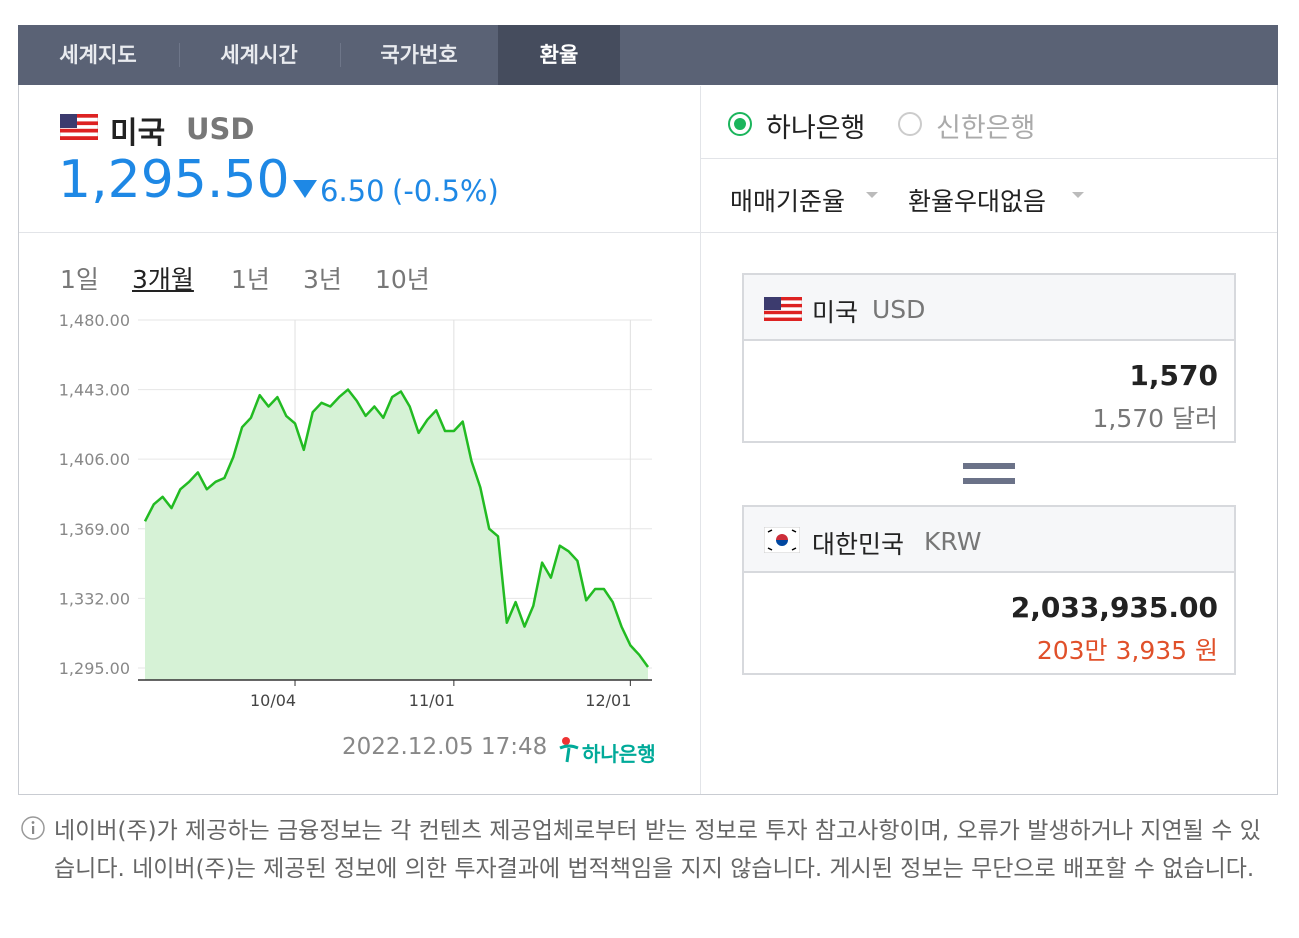 This screenshot has height=938, width=1299. I want to click on x-tick-label: 11/01, so click(432, 700).